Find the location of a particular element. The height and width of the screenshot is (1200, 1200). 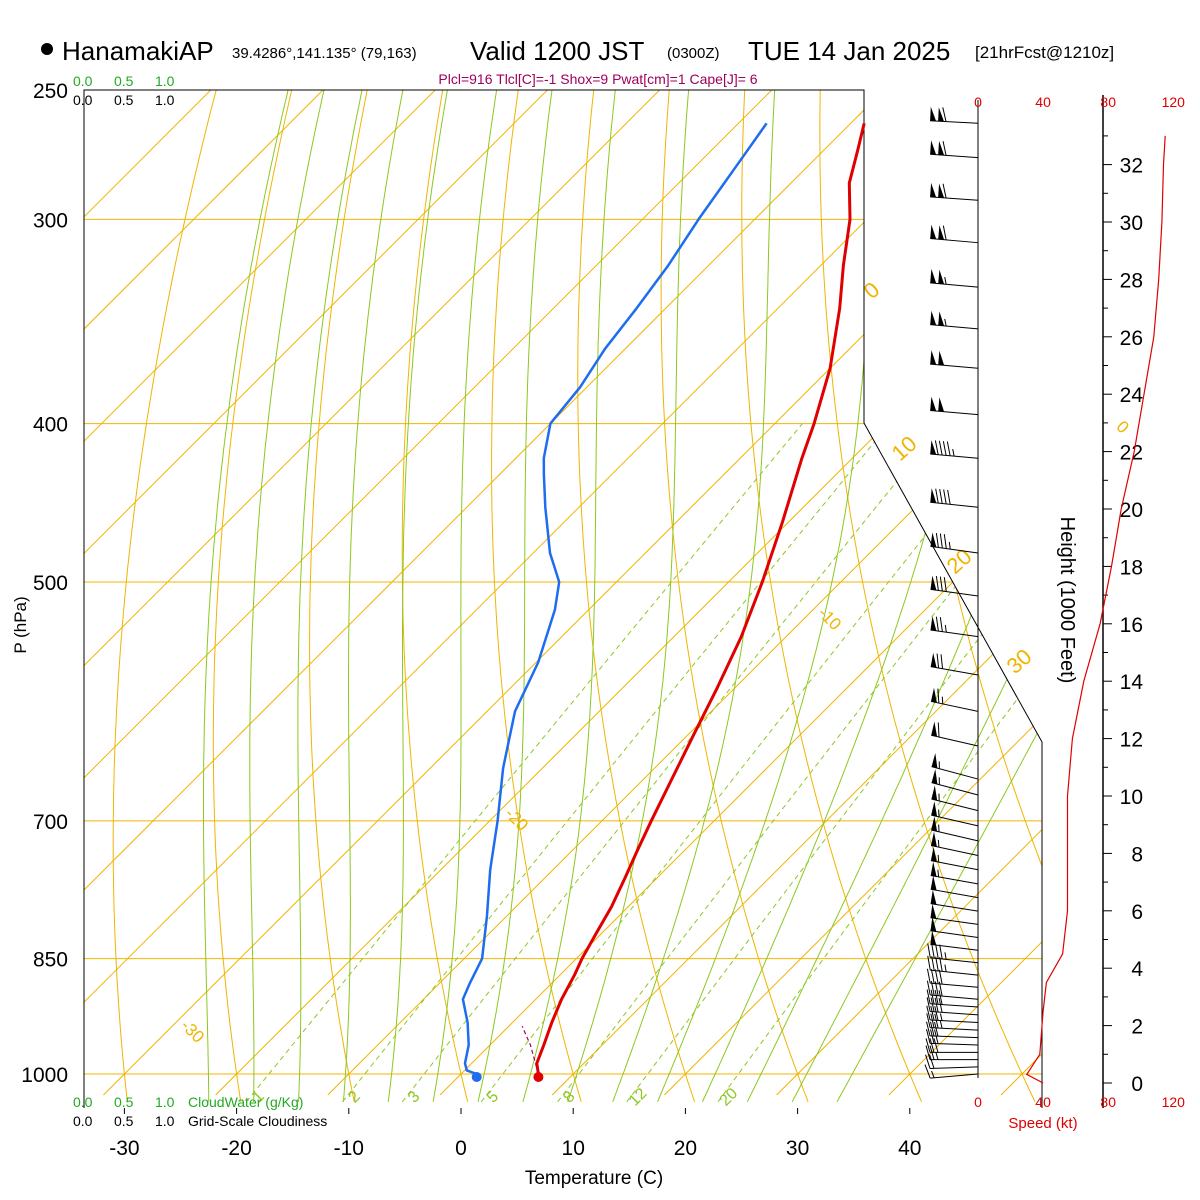

isotherm-label: -30 is located at coordinates (192, 1031).